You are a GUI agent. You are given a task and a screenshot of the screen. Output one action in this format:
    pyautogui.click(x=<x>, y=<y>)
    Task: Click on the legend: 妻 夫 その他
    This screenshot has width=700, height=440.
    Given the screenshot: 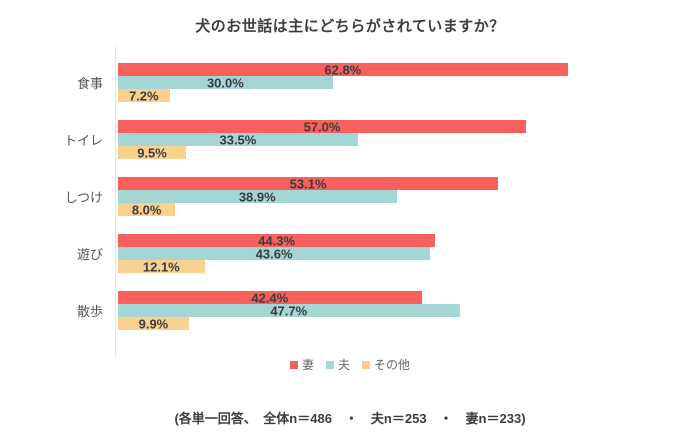 What is the action you would take?
    pyautogui.click(x=350, y=364)
    